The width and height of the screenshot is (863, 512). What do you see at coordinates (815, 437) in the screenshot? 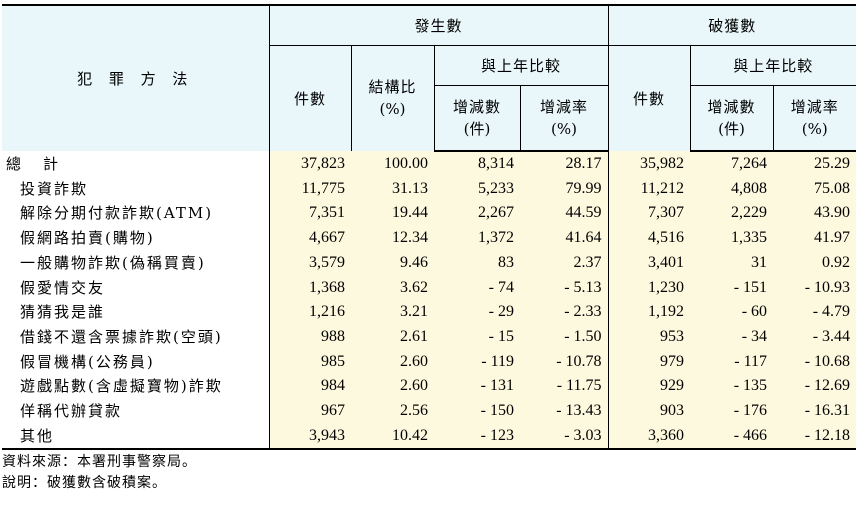
I see `cell-sol-rate: - 12.18` at bounding box center [815, 437].